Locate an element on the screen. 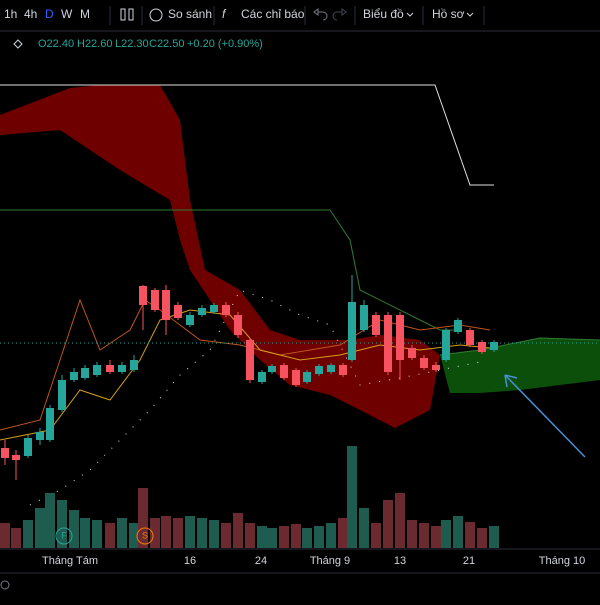  interval: D is located at coordinates (49, 14).